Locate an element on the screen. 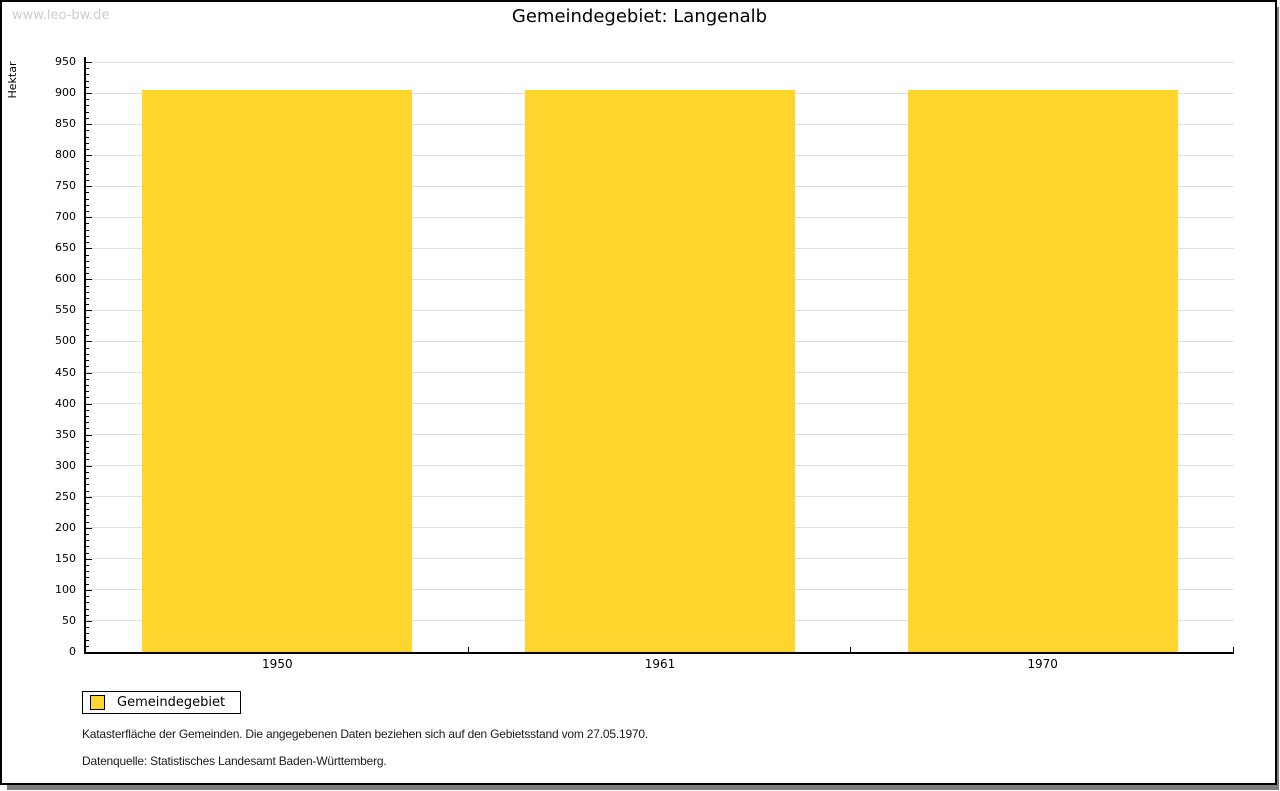  y-tick-label: 100 is located at coordinates (65, 589).